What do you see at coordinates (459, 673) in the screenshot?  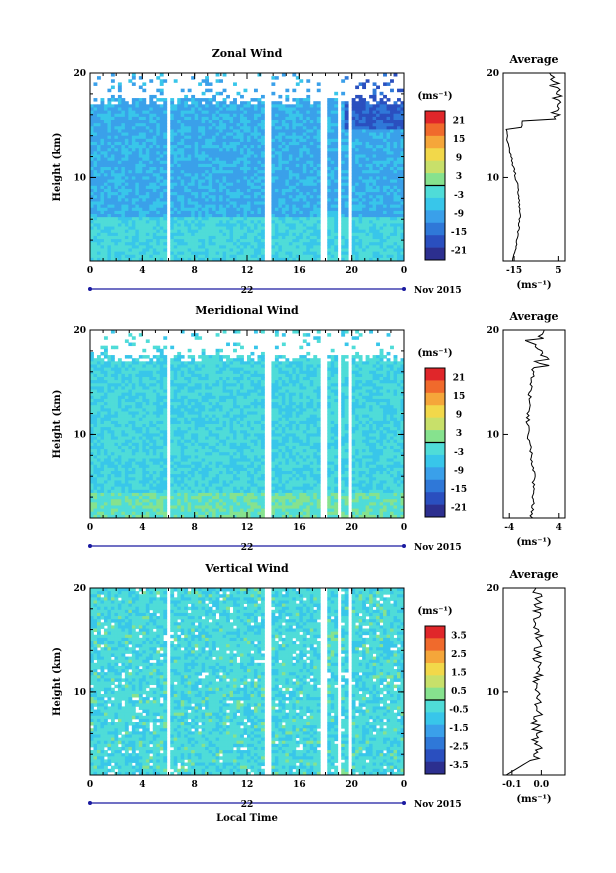 I see `colorbar-tick-label: 1.5` at bounding box center [459, 673].